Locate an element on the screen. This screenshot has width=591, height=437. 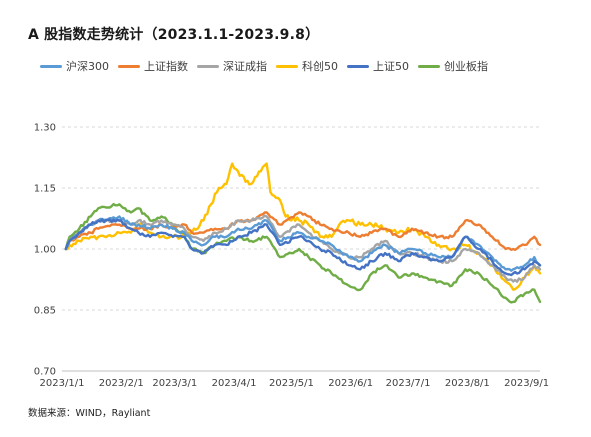
legend-swatch-hs300 is located at coordinates (51, 66).